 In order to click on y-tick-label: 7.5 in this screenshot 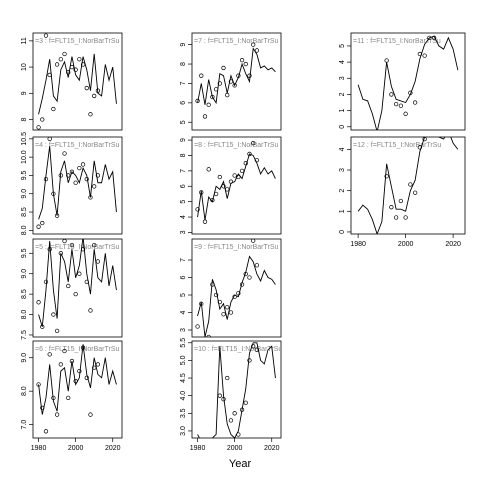, I will do `click(24, 335)`.